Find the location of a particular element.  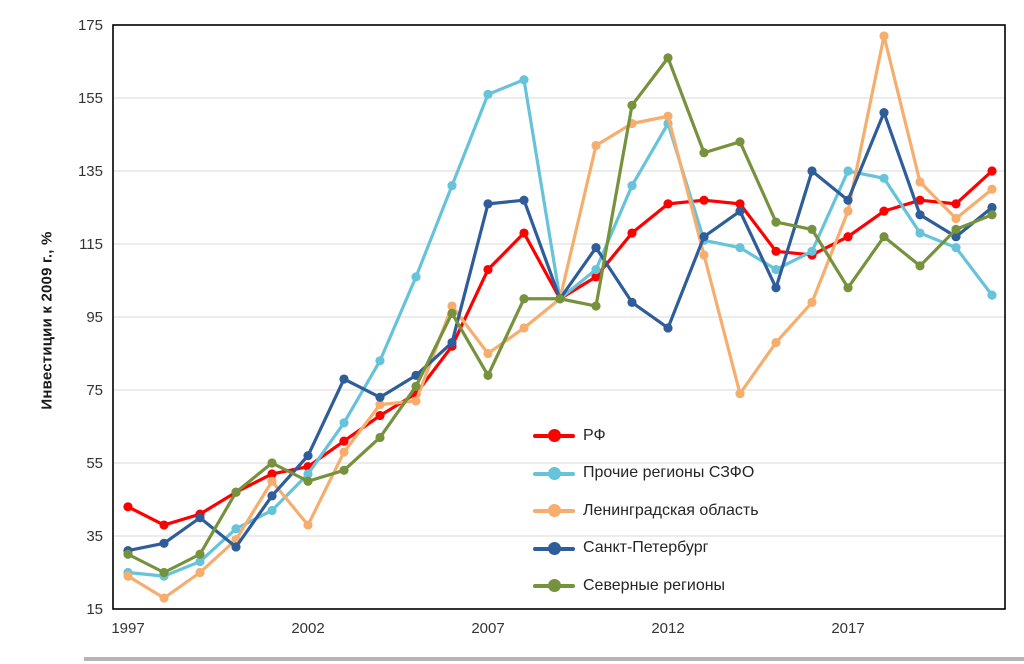

data-point-s0-2015 is located at coordinates (776, 251).